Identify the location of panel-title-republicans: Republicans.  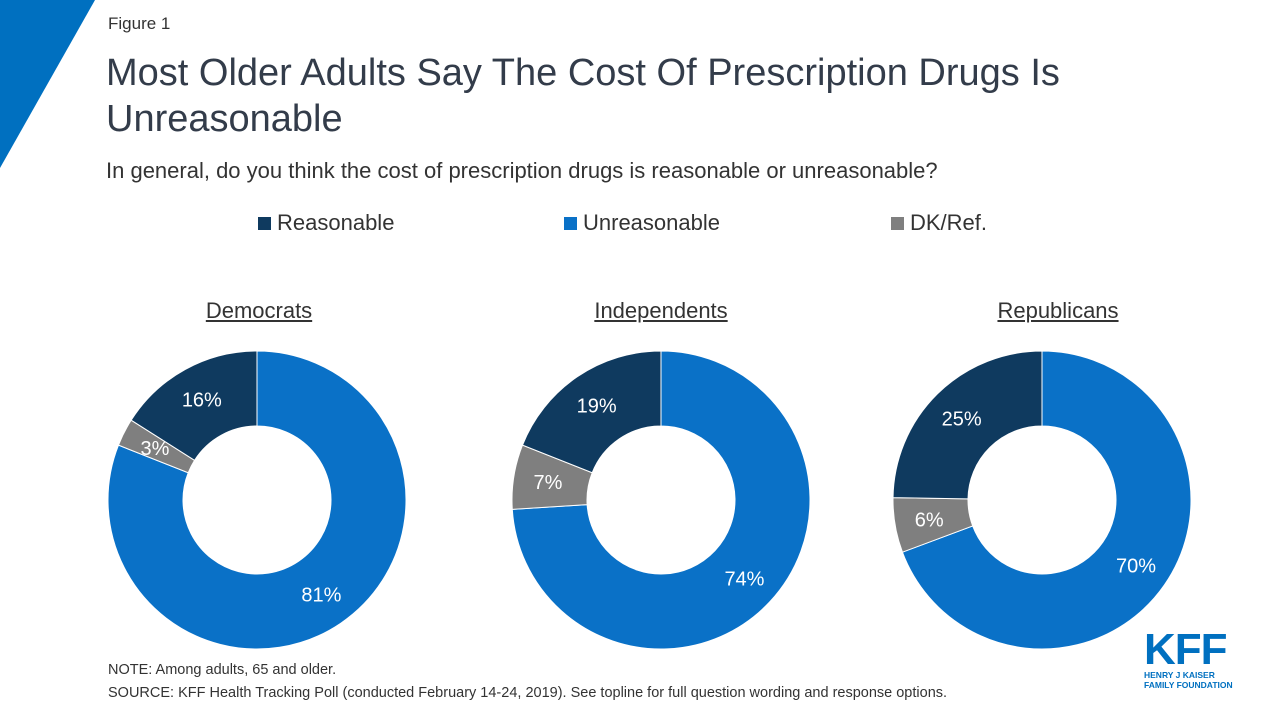
(1058, 310).